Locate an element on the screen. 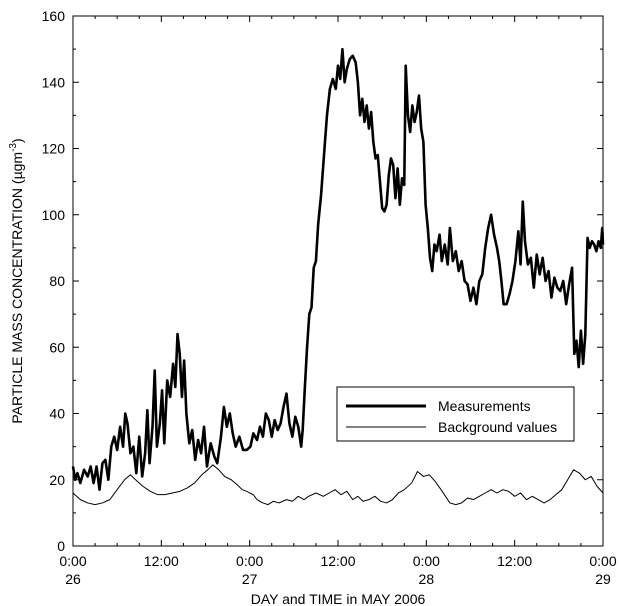  y-tick-label: 80 is located at coordinates (57, 281).